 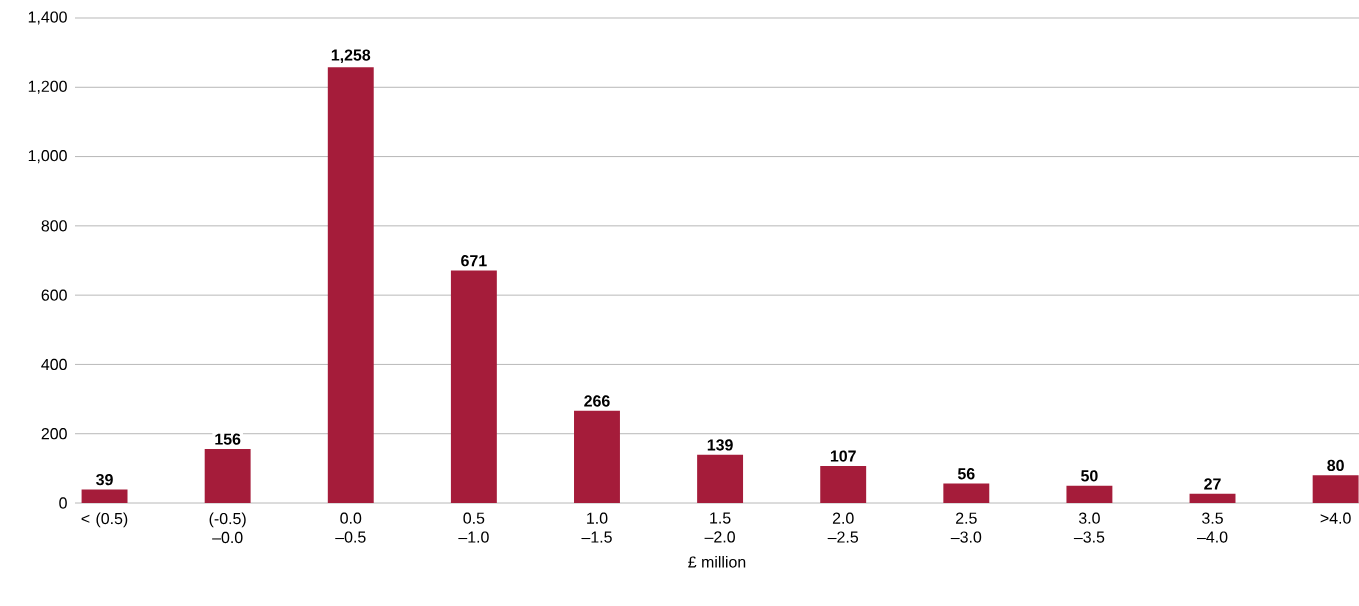 I want to click on x-tick-label: 2.0 –2.5, so click(x=843, y=527).